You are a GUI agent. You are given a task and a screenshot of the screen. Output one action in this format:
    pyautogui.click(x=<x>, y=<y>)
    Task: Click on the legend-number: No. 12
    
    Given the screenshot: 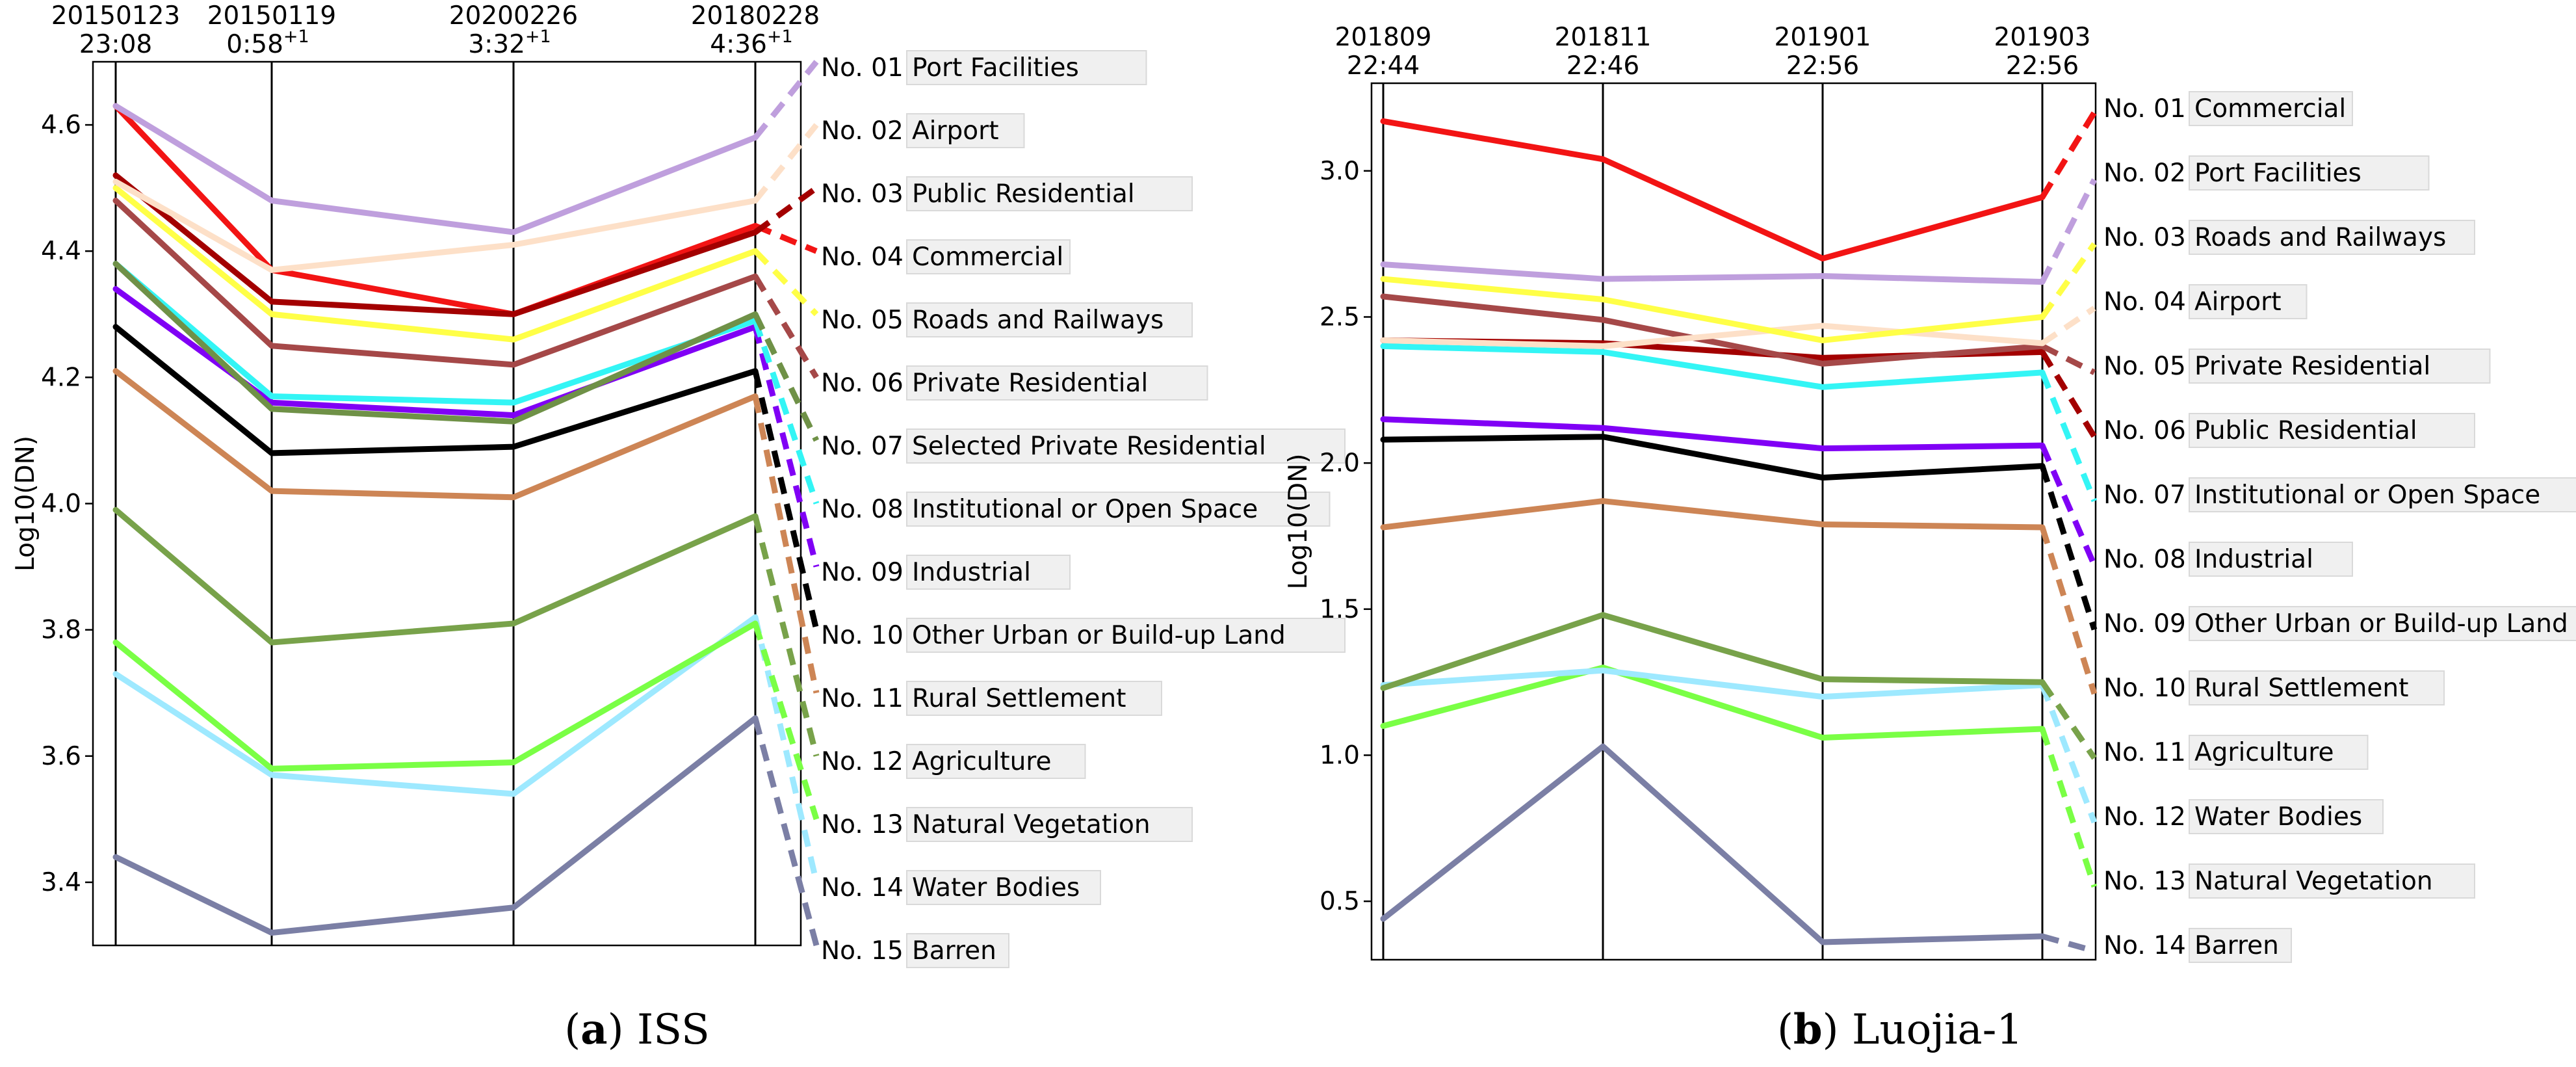 What is the action you would take?
    pyautogui.click(x=2144, y=817)
    